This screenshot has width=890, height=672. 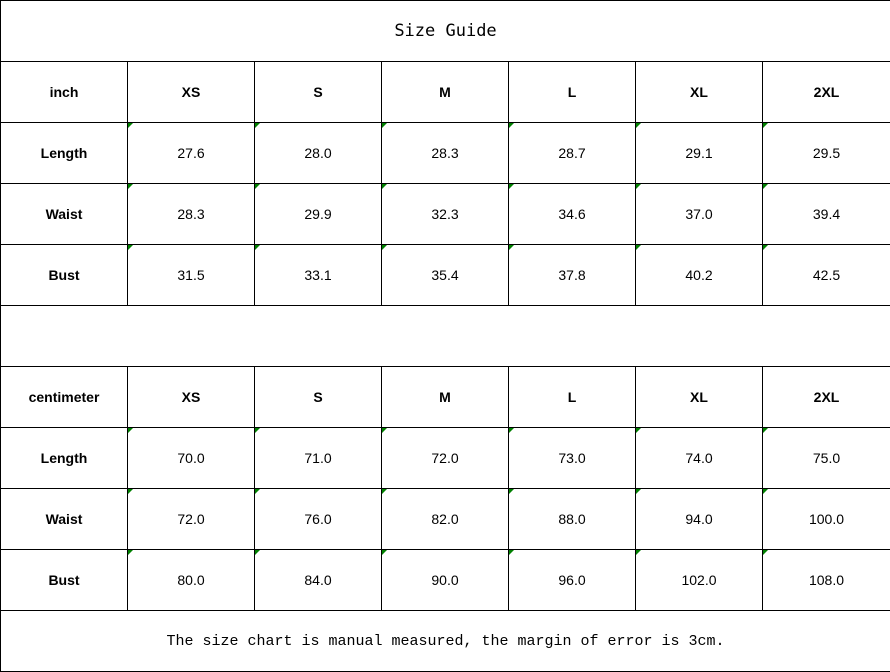 I want to click on table-row: Length 70.0 71.0 72.0 73.0 74.0 75.0, so click(x=445, y=458).